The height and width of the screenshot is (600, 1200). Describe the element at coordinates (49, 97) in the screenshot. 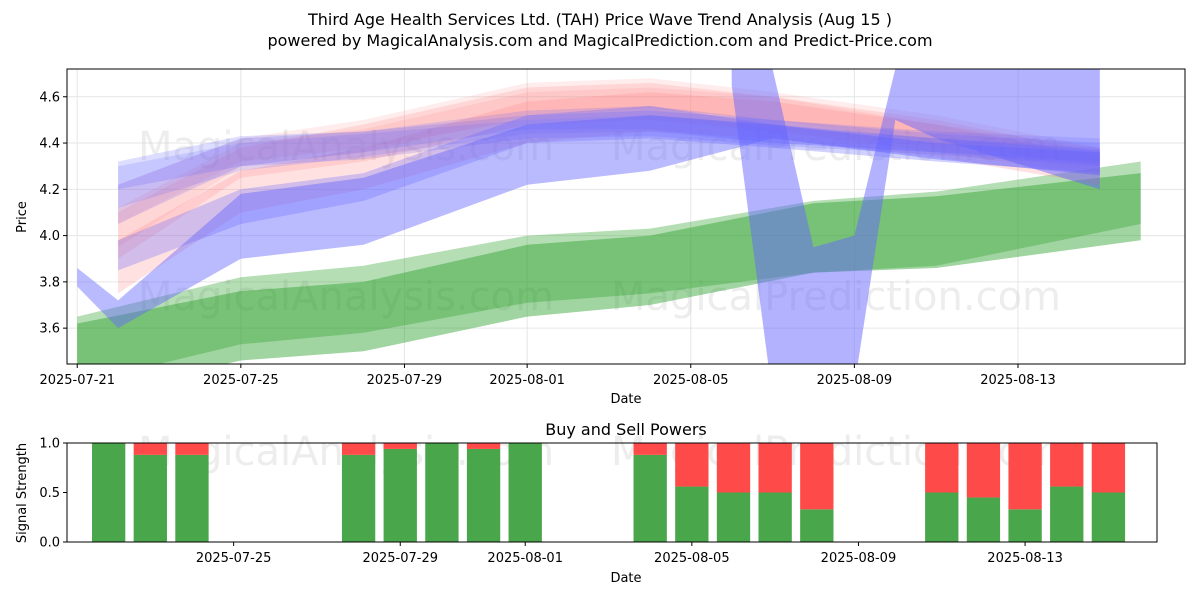

I see `price-y-tick-label: 4.6` at that location.